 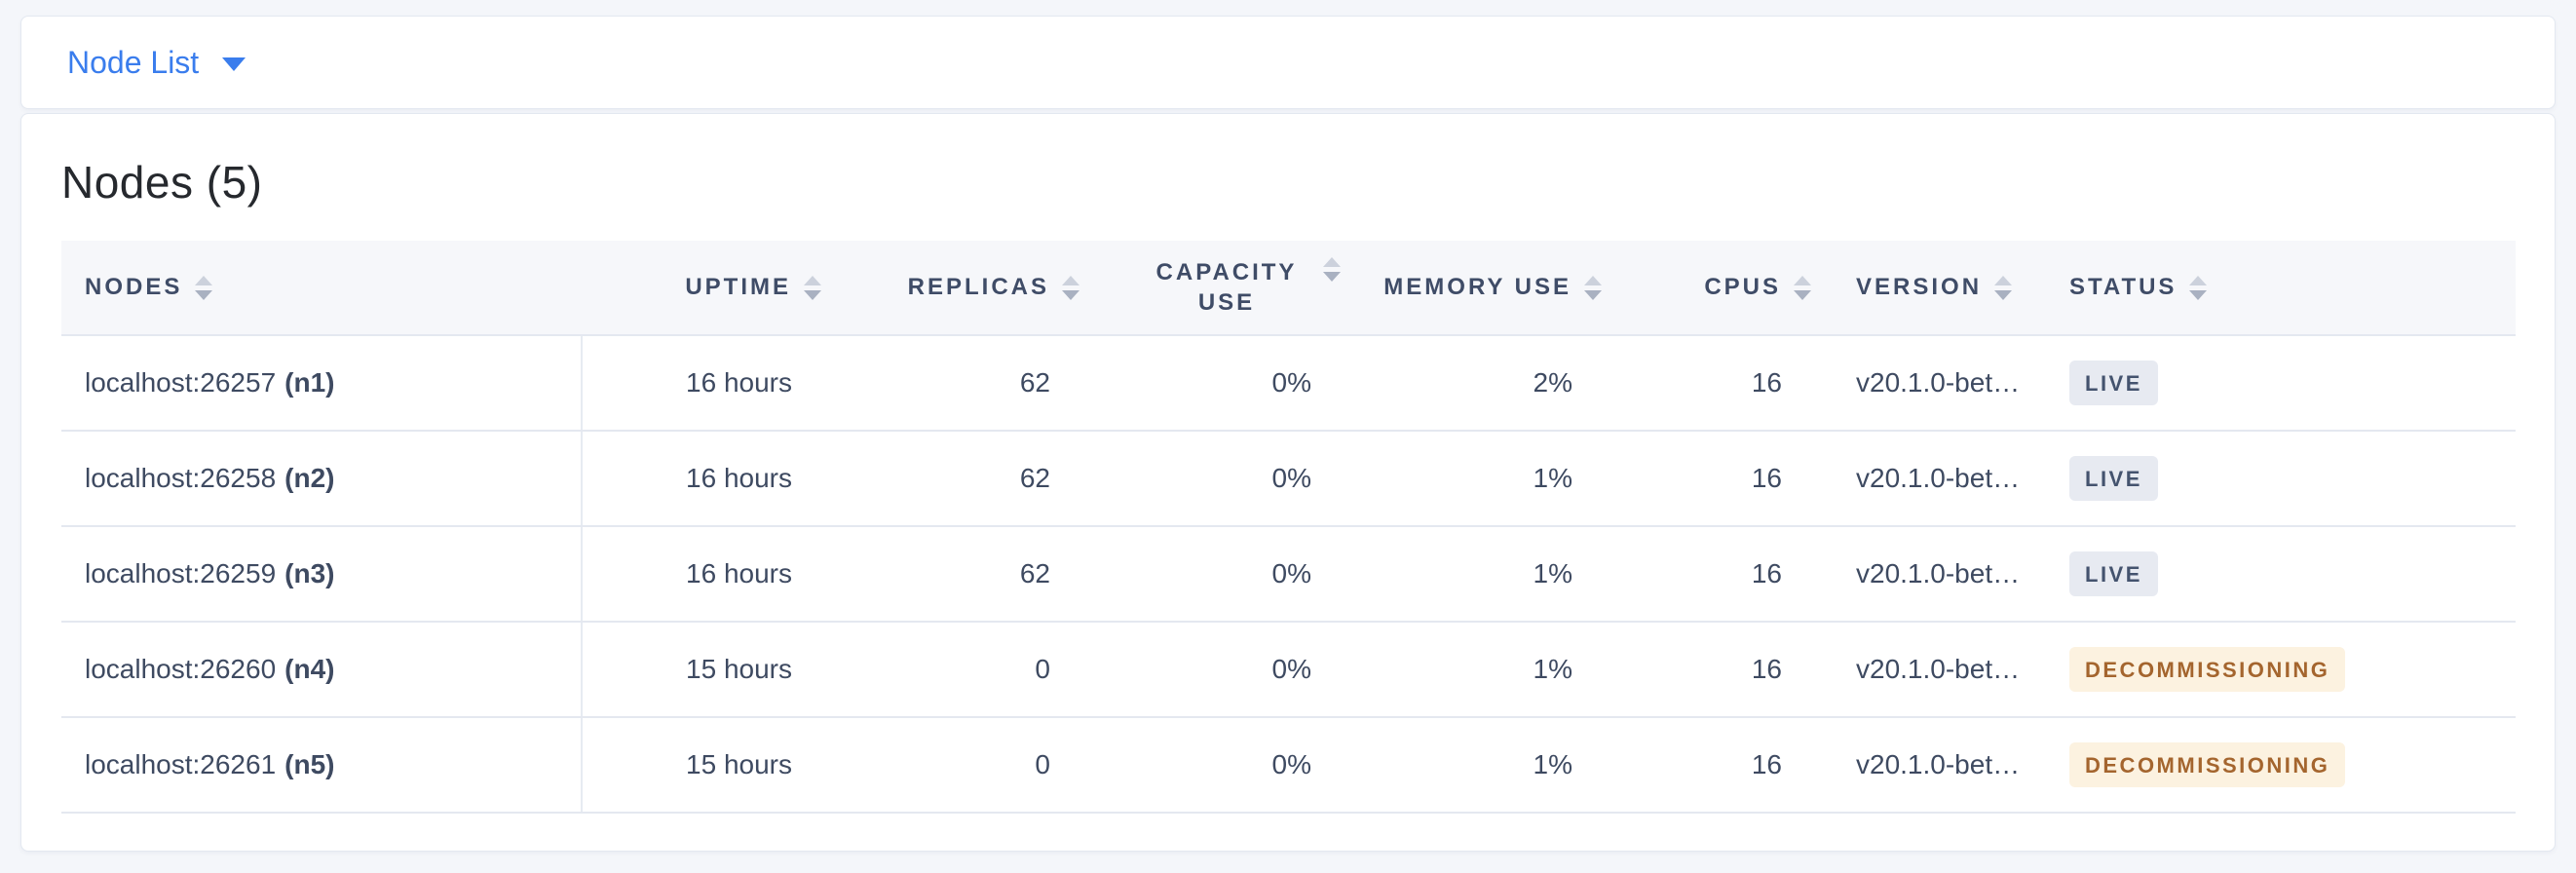 I want to click on cell-memory-use: 2%, so click(x=1552, y=382).